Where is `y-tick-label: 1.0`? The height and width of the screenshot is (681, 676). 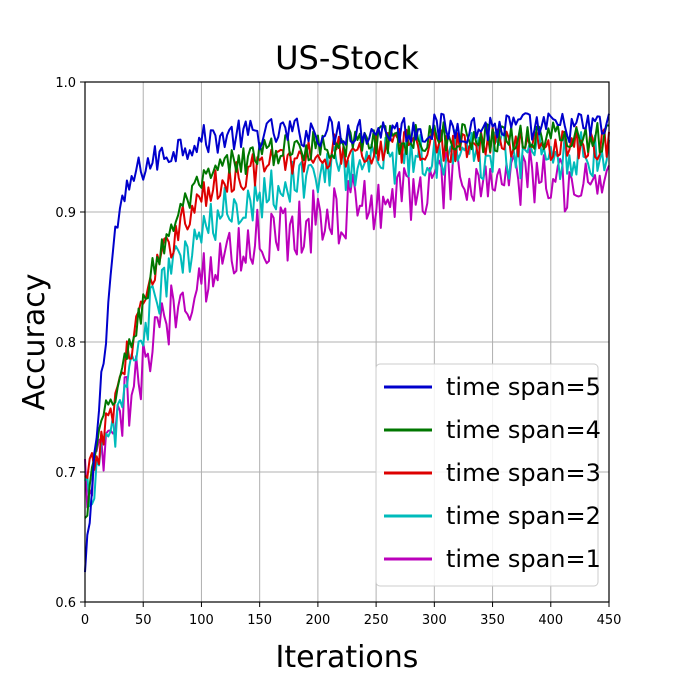
y-tick-label: 1.0 is located at coordinates (65, 83).